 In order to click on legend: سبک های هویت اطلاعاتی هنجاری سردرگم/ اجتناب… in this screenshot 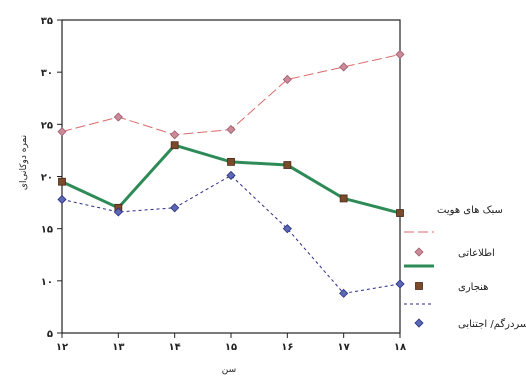, I will do `click(465, 267)`.